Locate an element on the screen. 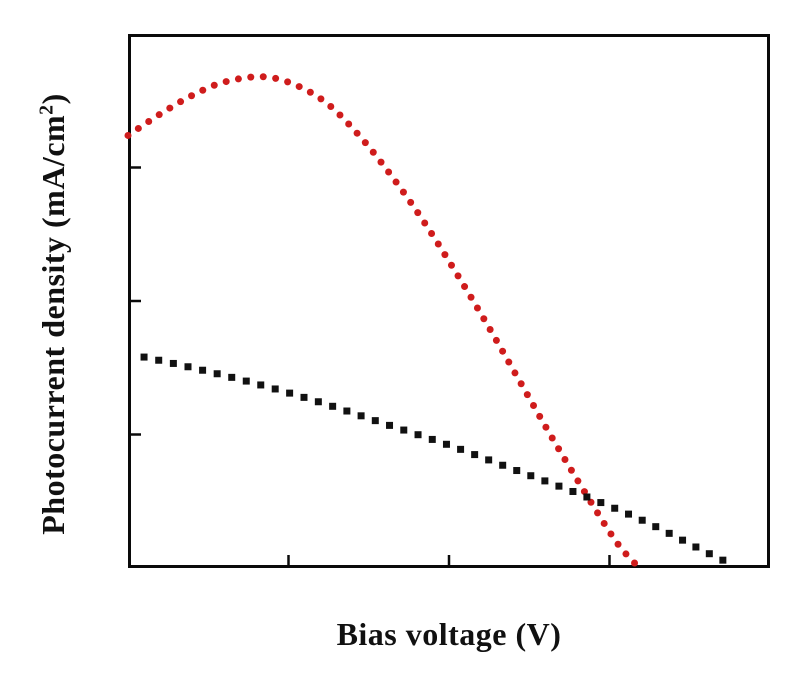  x-axis-label: Bias voltage (V) is located at coordinates (449, 634).